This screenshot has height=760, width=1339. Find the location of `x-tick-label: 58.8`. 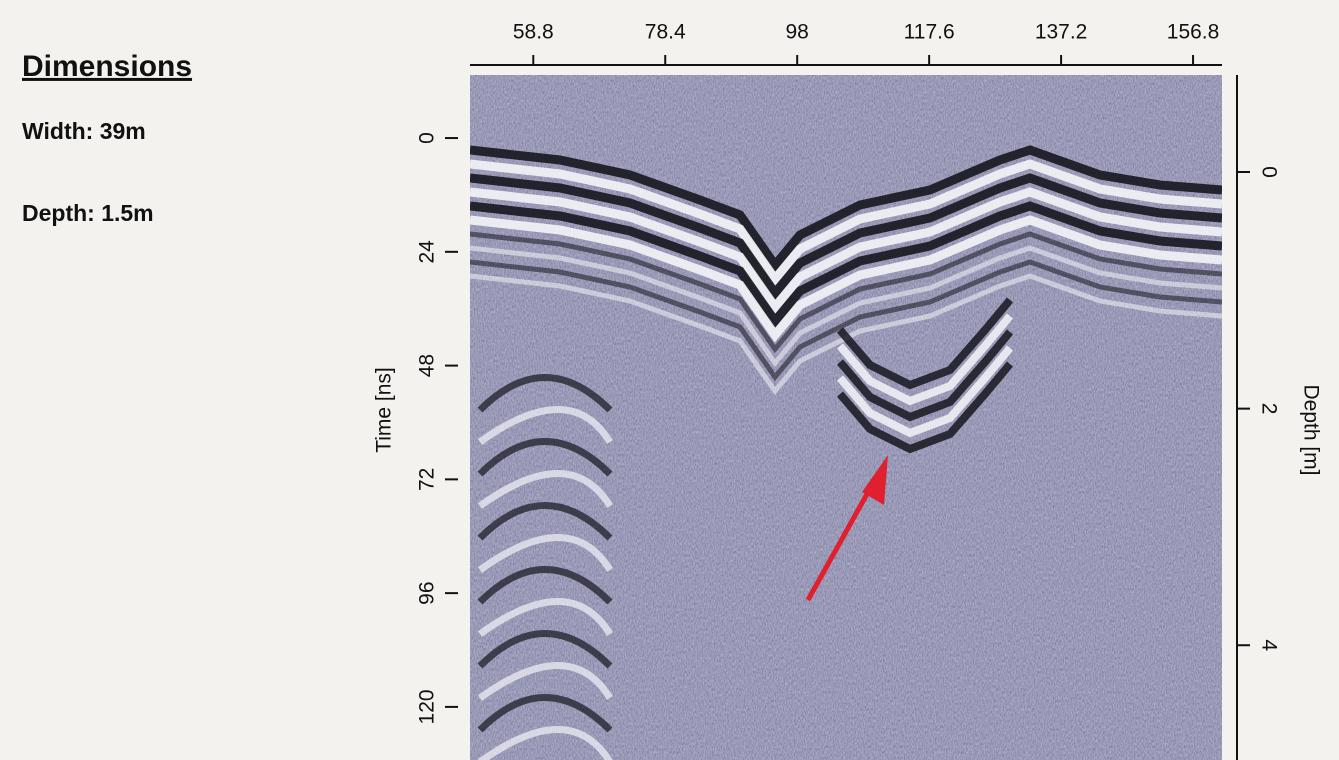

x-tick-label: 58.8 is located at coordinates (533, 32).